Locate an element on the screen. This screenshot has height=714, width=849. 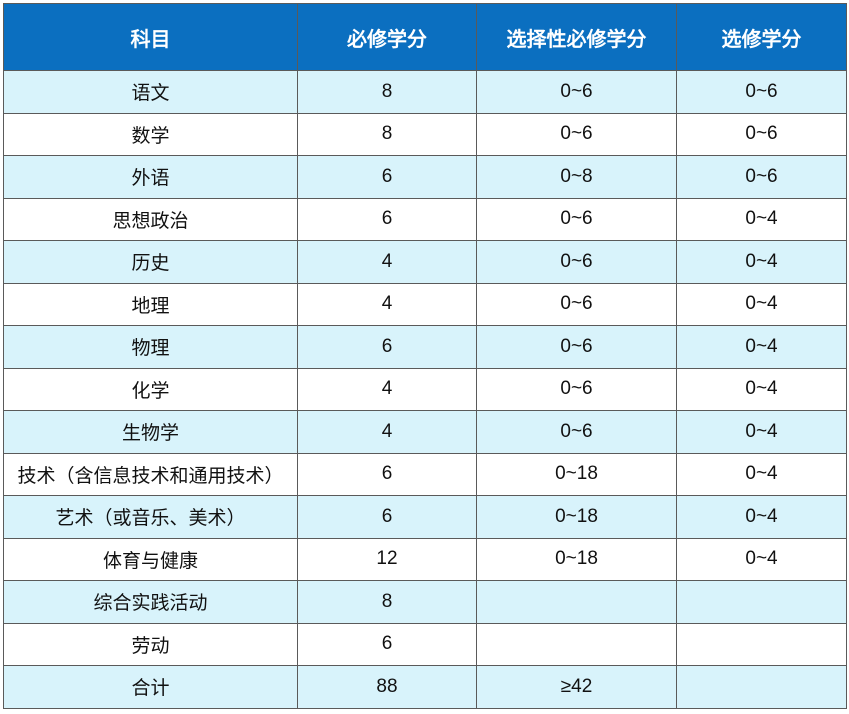
header-row: 科目 必修学分 选择性必修学分 选修学分 is located at coordinates (425, 37).